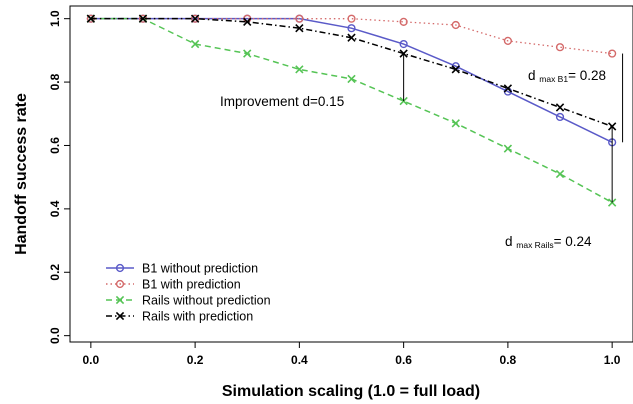  Describe the element at coordinates (567, 76) in the screenshot. I see `dmax-b1-label: d max B1= 0.28` at that location.